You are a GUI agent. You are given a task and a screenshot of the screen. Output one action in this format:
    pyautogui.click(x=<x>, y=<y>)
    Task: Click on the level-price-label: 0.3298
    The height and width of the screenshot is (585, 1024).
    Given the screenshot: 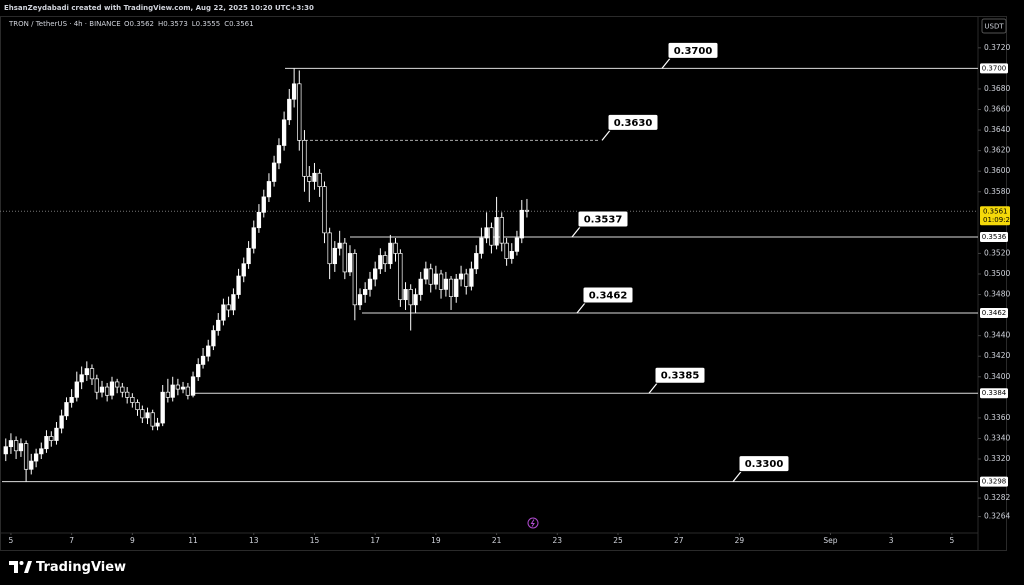 What is the action you would take?
    pyautogui.click(x=994, y=482)
    